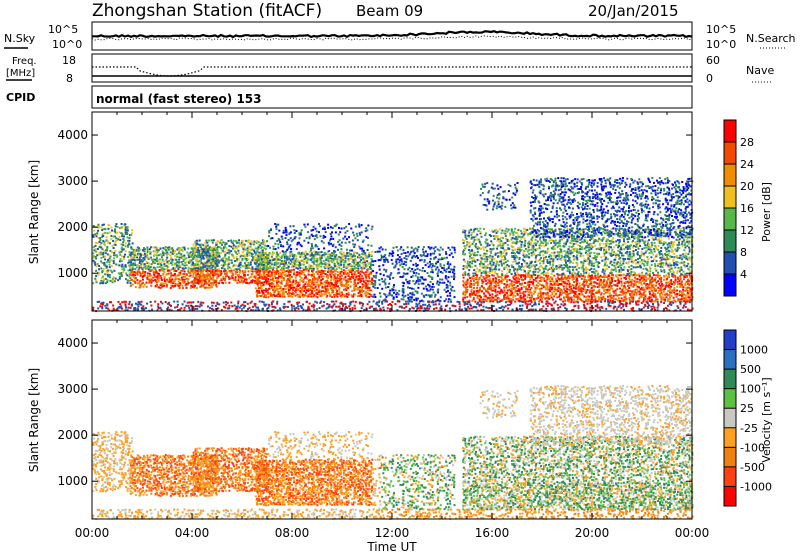 This screenshot has width=800, height=554. I want to click on freq-label-line2: [MHz], so click(20, 73).